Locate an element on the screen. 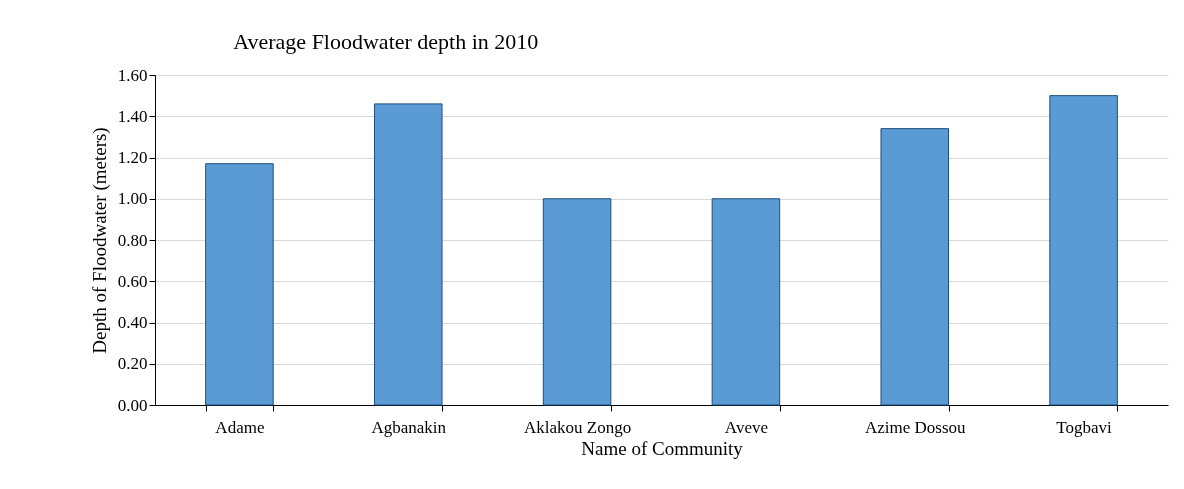 This screenshot has height=489, width=1184. chart-title: Average Floodwater depth in 2010 is located at coordinates (386, 41).